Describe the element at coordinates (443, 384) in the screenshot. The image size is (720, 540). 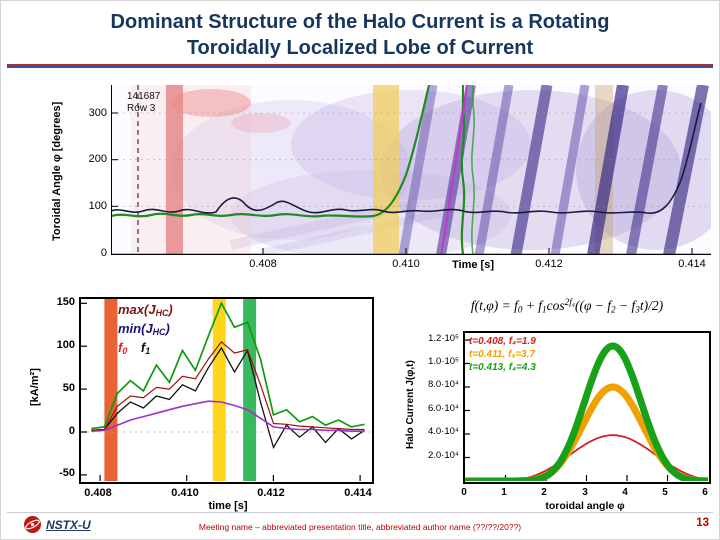
I see `profile-y-tick-8e4: 8.0·10⁴` at that location.